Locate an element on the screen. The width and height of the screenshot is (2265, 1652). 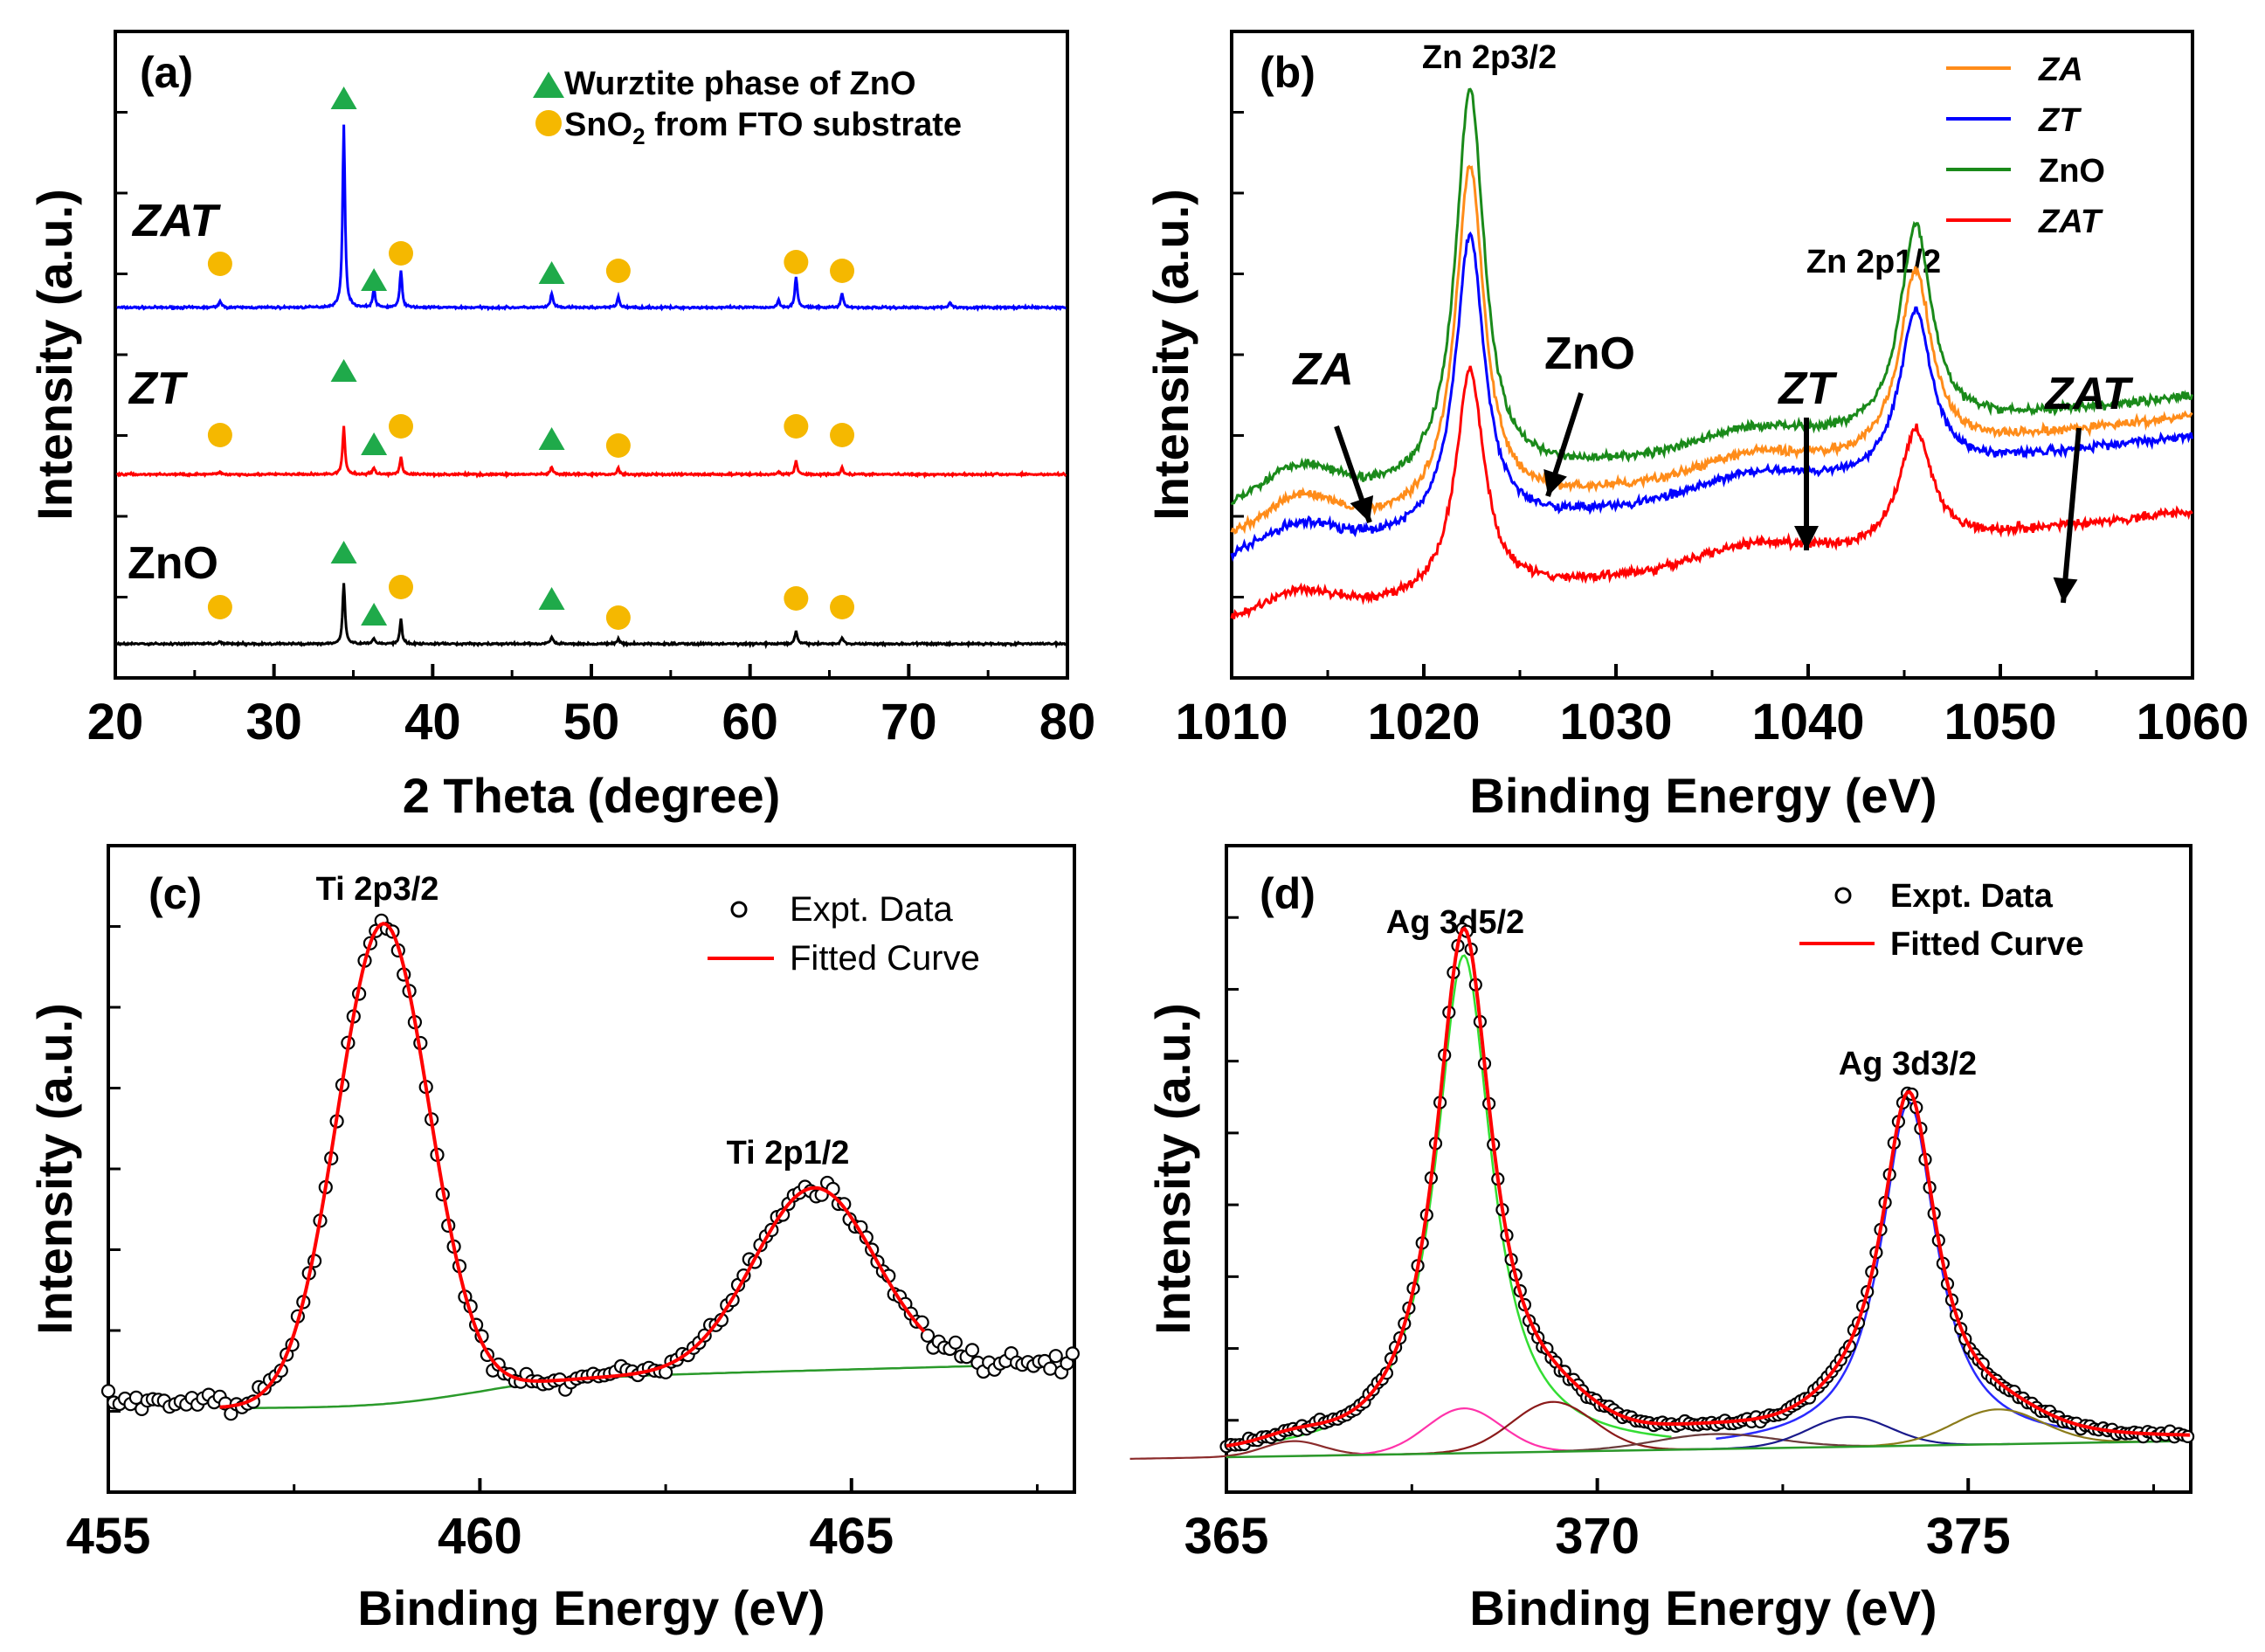
xps-line-zt is located at coordinates (1712, 397).